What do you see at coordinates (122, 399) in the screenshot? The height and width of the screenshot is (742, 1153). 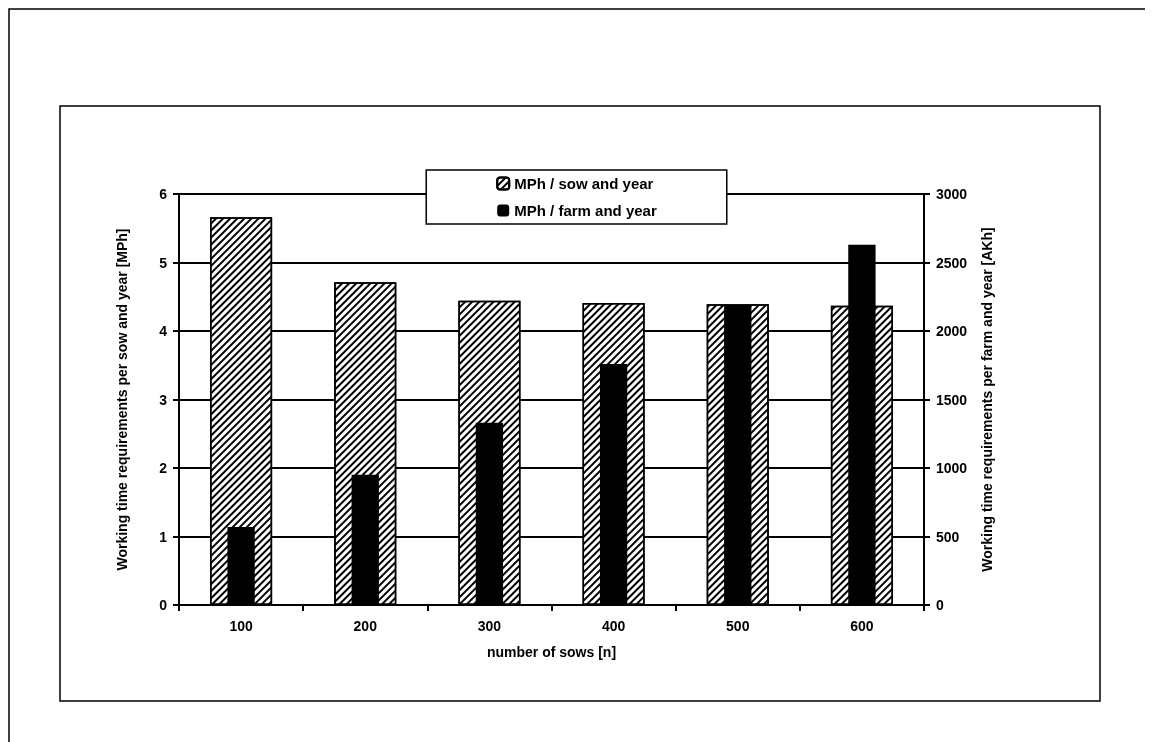 I see `y-axis-title: Working time requirements per sow and year [MPh]` at bounding box center [122, 399].